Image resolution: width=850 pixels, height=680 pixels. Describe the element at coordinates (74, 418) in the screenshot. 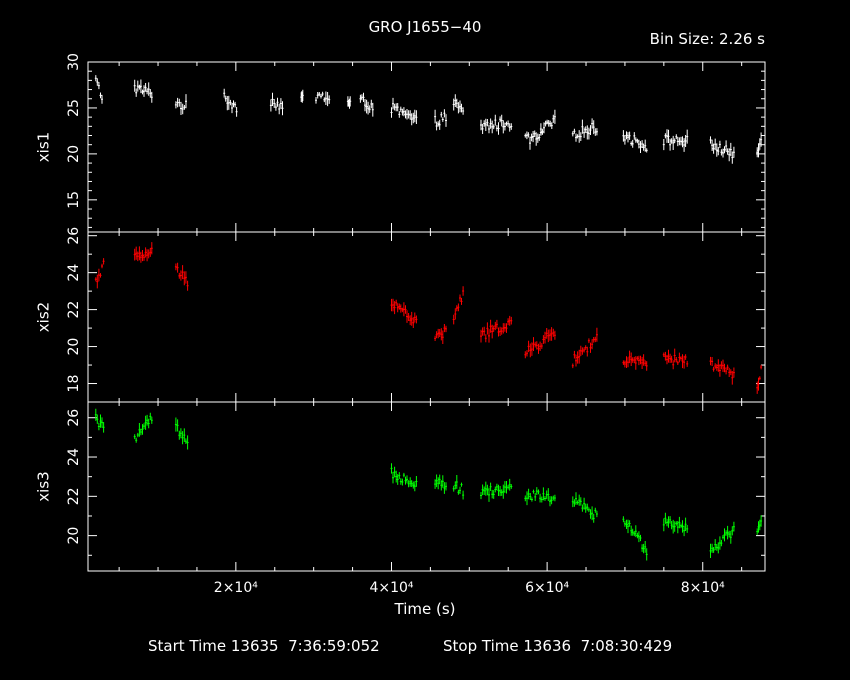

I see `xis3-y-tick-label: 26` at that location.